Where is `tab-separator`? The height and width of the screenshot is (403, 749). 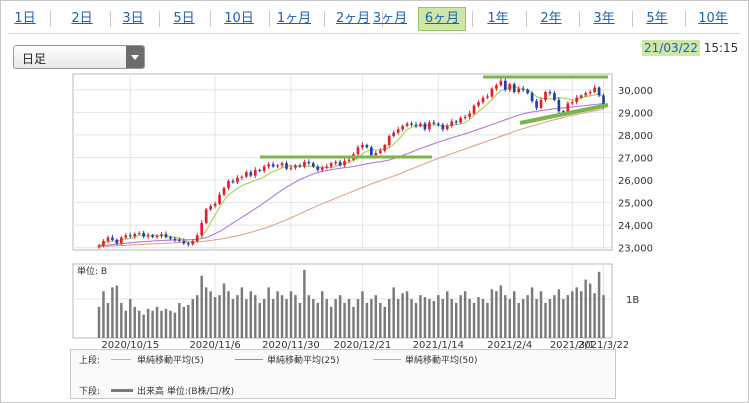
tab-separator is located at coordinates (210, 19).